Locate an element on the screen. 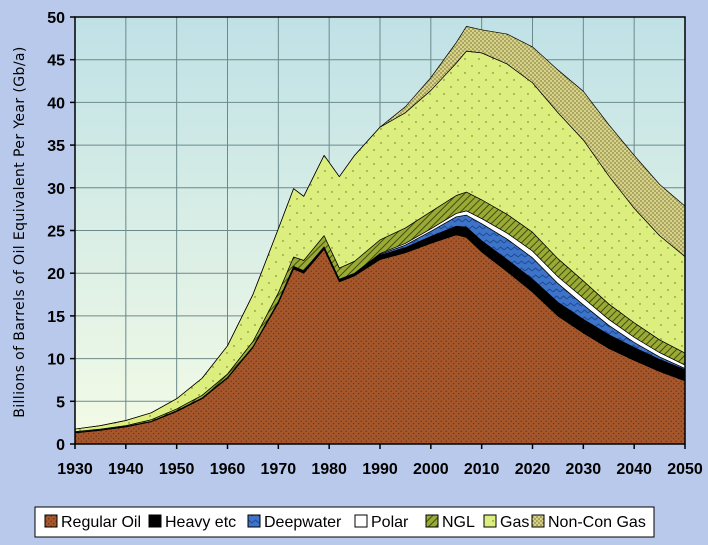 The height and width of the screenshot is (545, 708). legend-swatch-deepwater is located at coordinates (254, 521).